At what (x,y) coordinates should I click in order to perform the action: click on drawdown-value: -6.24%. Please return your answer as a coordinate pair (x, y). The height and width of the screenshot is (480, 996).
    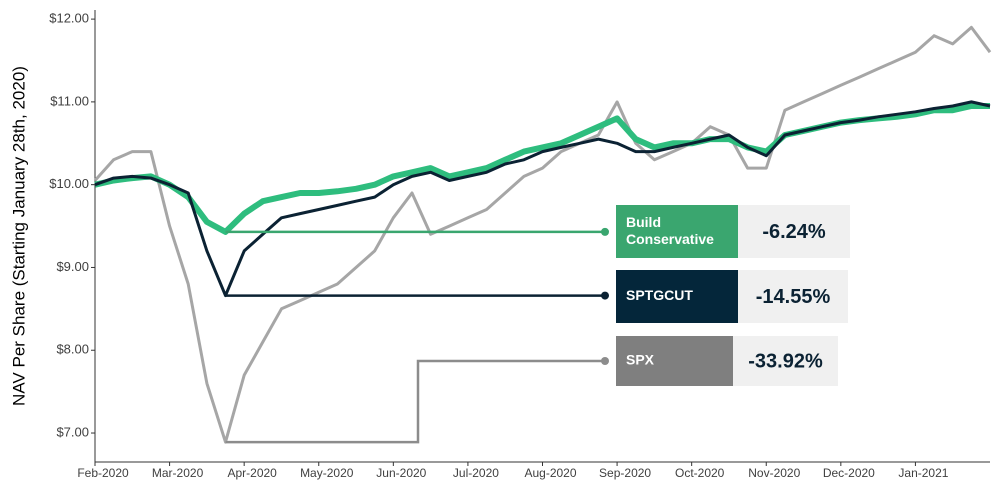
    Looking at the image, I should click on (794, 232).